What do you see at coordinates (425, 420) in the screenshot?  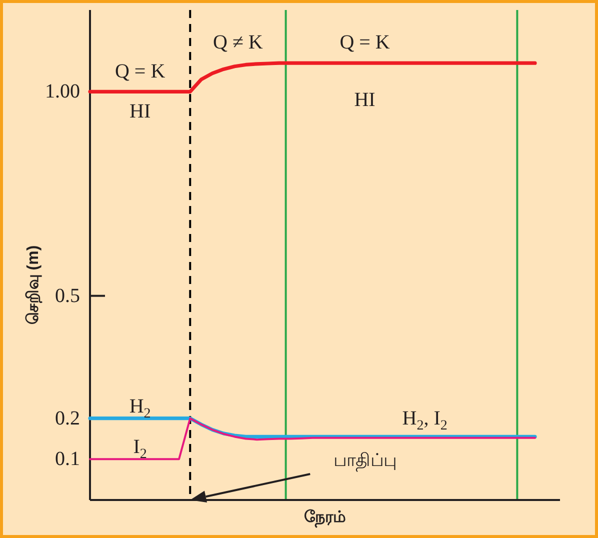 I see `annotation: H$_{2}$, I$_{2}$` at bounding box center [425, 420].